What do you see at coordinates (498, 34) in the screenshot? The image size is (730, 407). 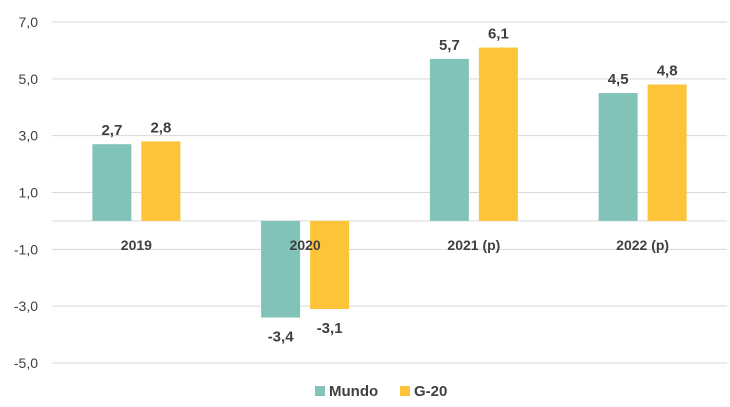 I see `data-label: 6,1` at bounding box center [498, 34].